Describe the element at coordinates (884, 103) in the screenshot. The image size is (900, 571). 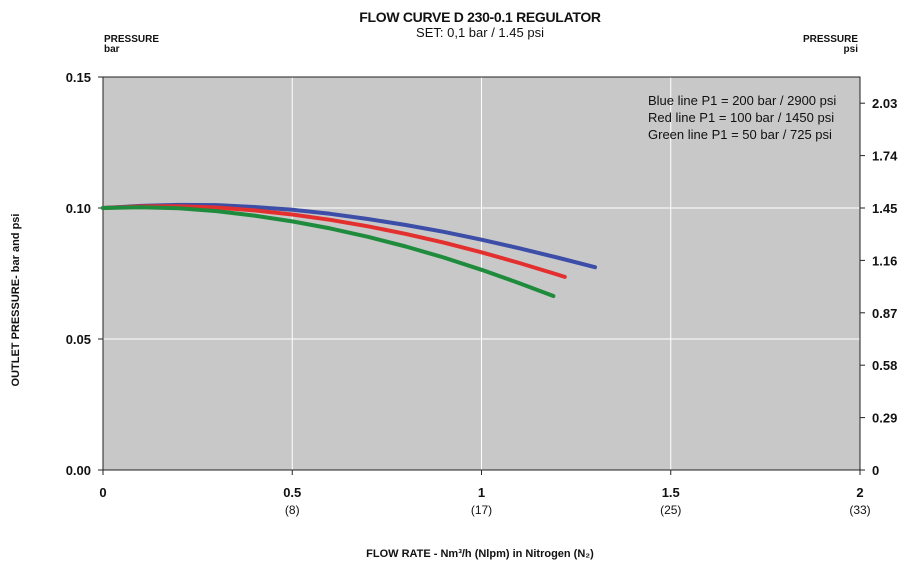
I see `y-tick-label-right: 2.03` at that location.